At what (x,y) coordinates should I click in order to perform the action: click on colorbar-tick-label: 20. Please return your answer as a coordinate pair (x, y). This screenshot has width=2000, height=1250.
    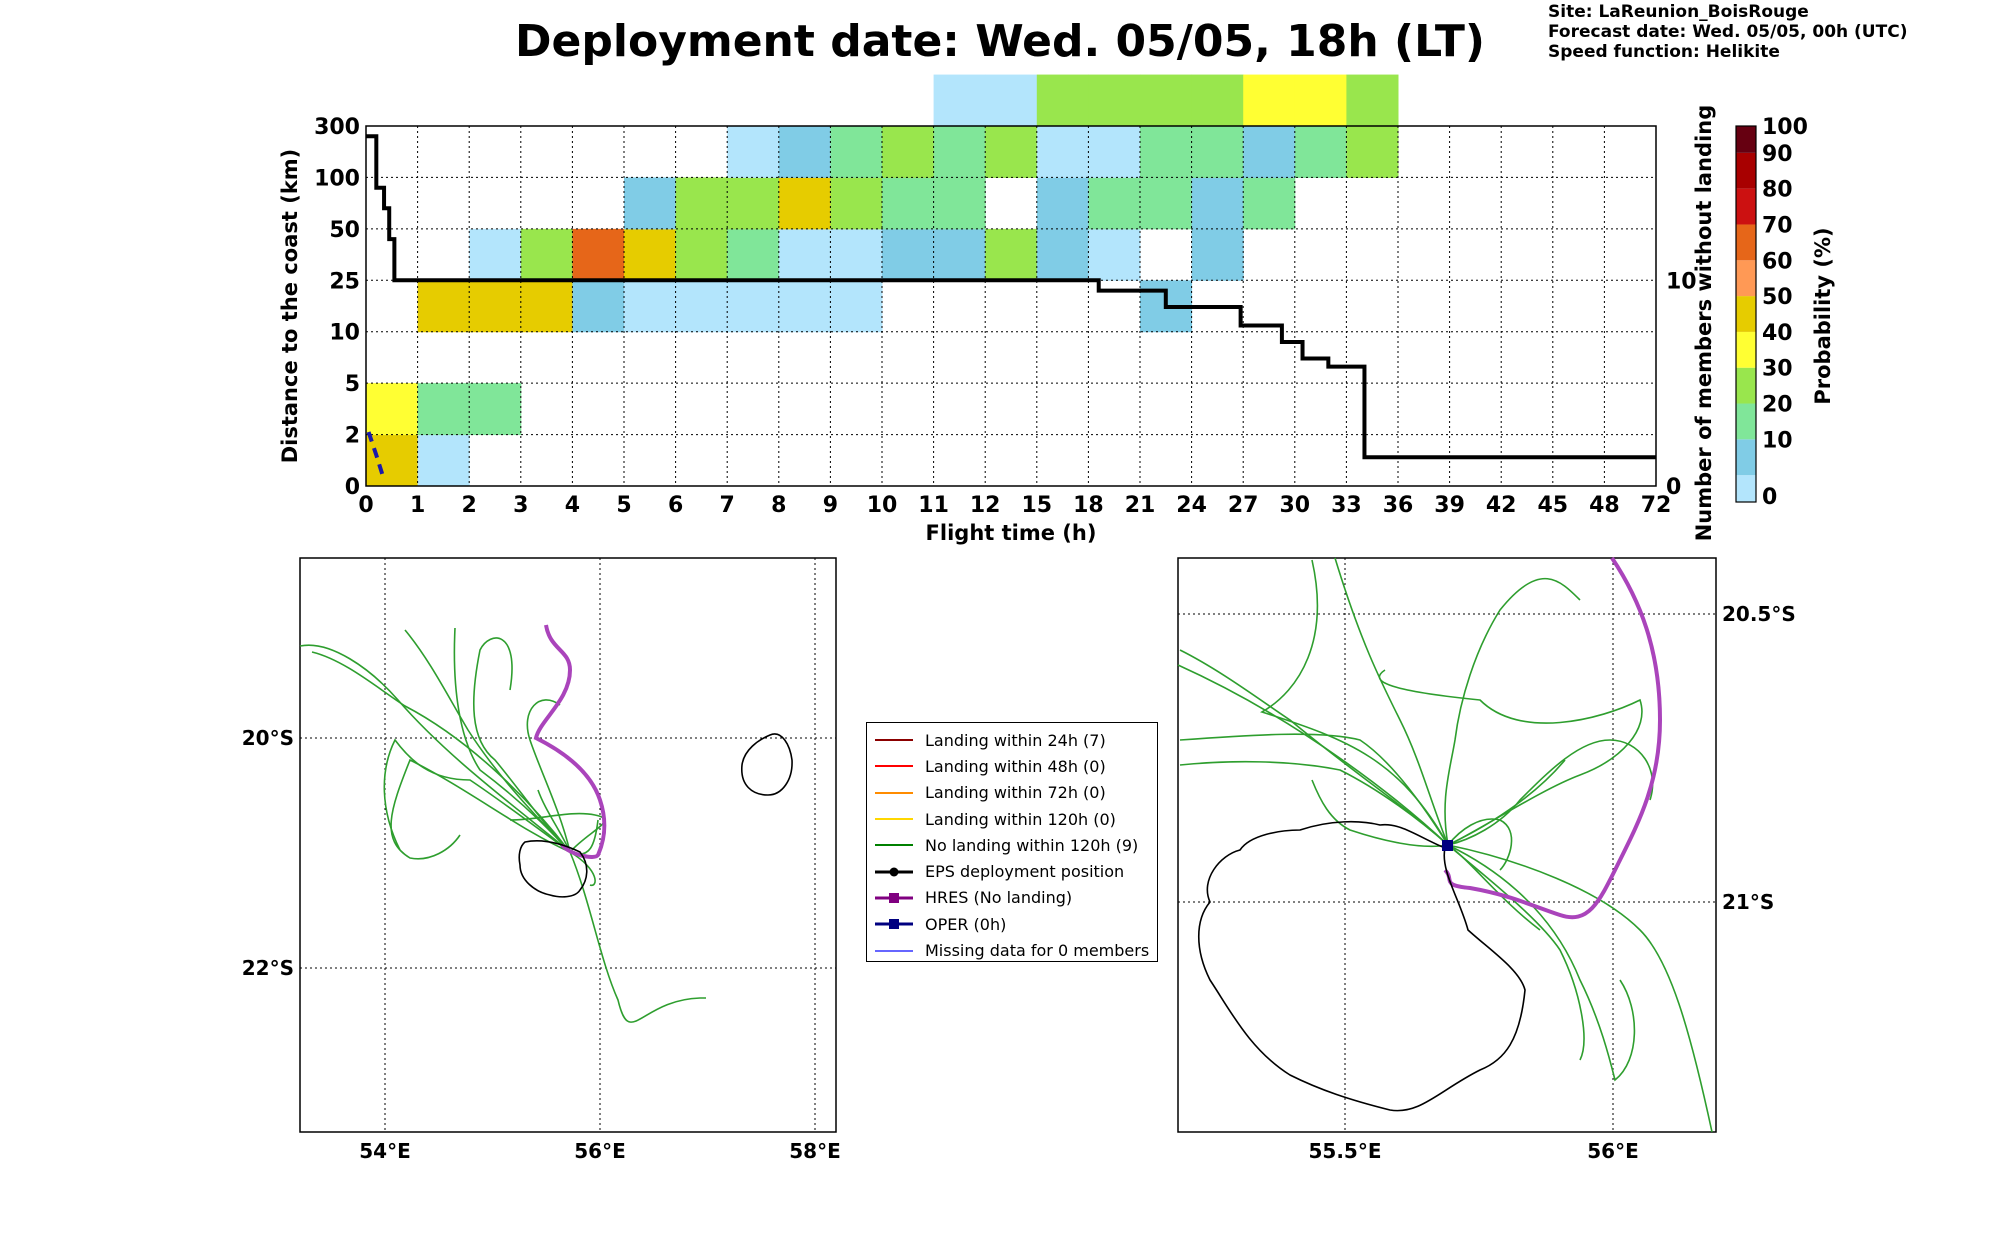
    Looking at the image, I should click on (1777, 405).